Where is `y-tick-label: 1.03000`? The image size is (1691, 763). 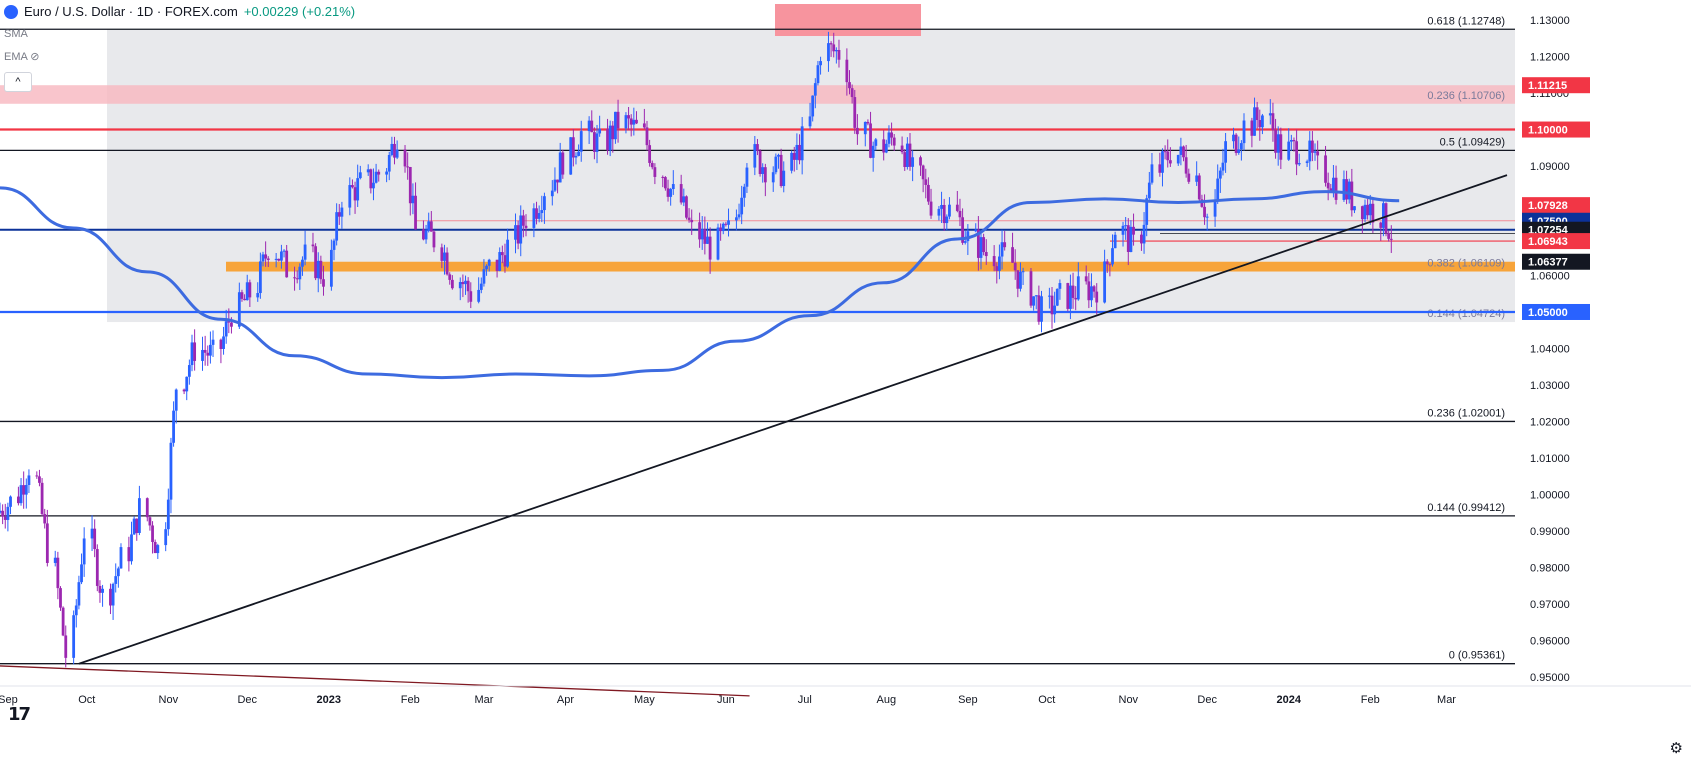 y-tick-label: 1.03000 is located at coordinates (1550, 386).